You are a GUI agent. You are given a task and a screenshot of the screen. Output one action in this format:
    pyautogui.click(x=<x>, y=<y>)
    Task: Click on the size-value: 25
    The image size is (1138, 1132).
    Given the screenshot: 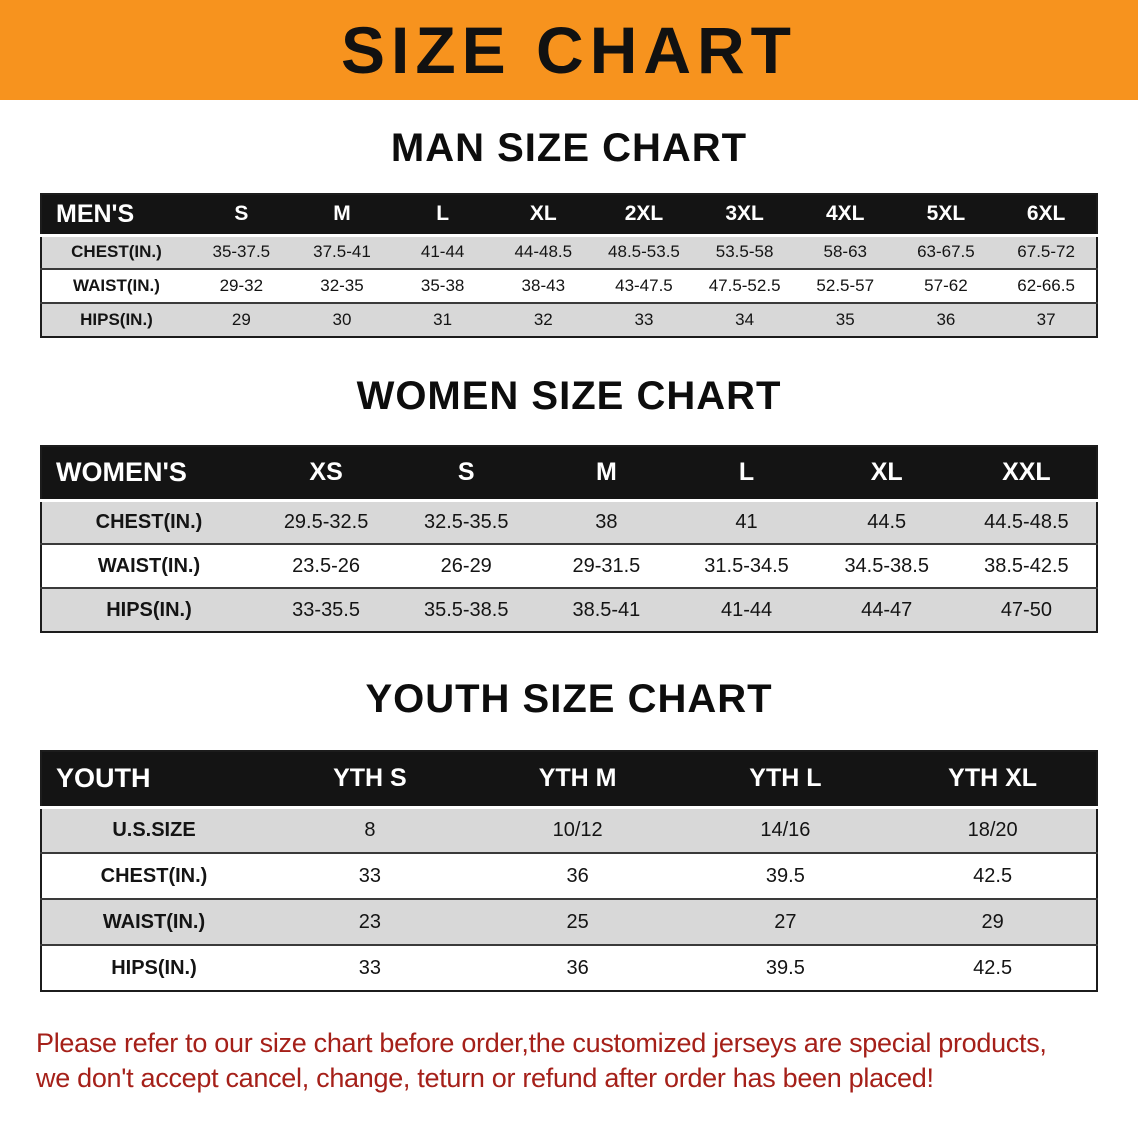 What is the action you would take?
    pyautogui.click(x=577, y=921)
    